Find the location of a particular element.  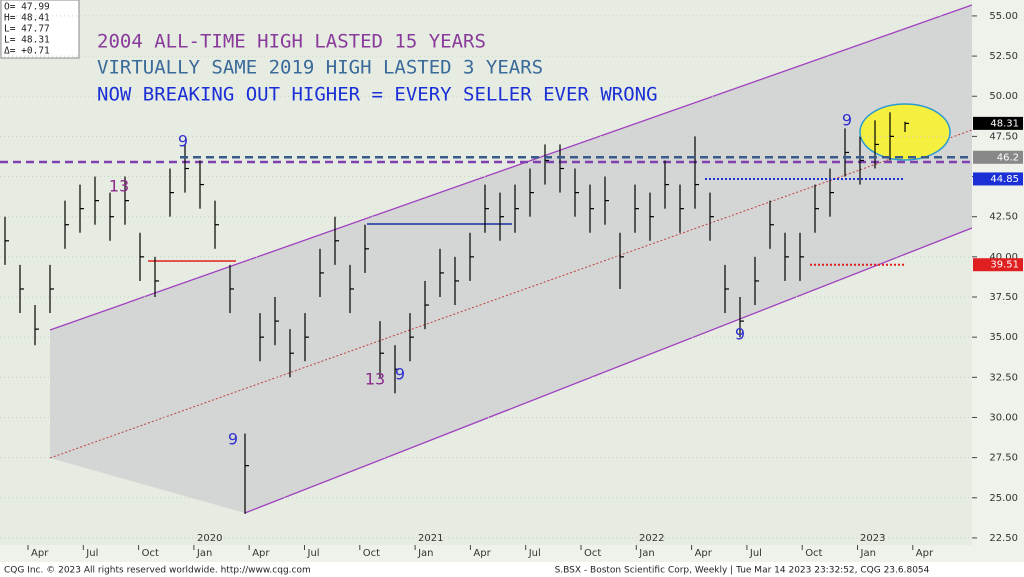

level-label: 39.51 is located at coordinates (1004, 265).